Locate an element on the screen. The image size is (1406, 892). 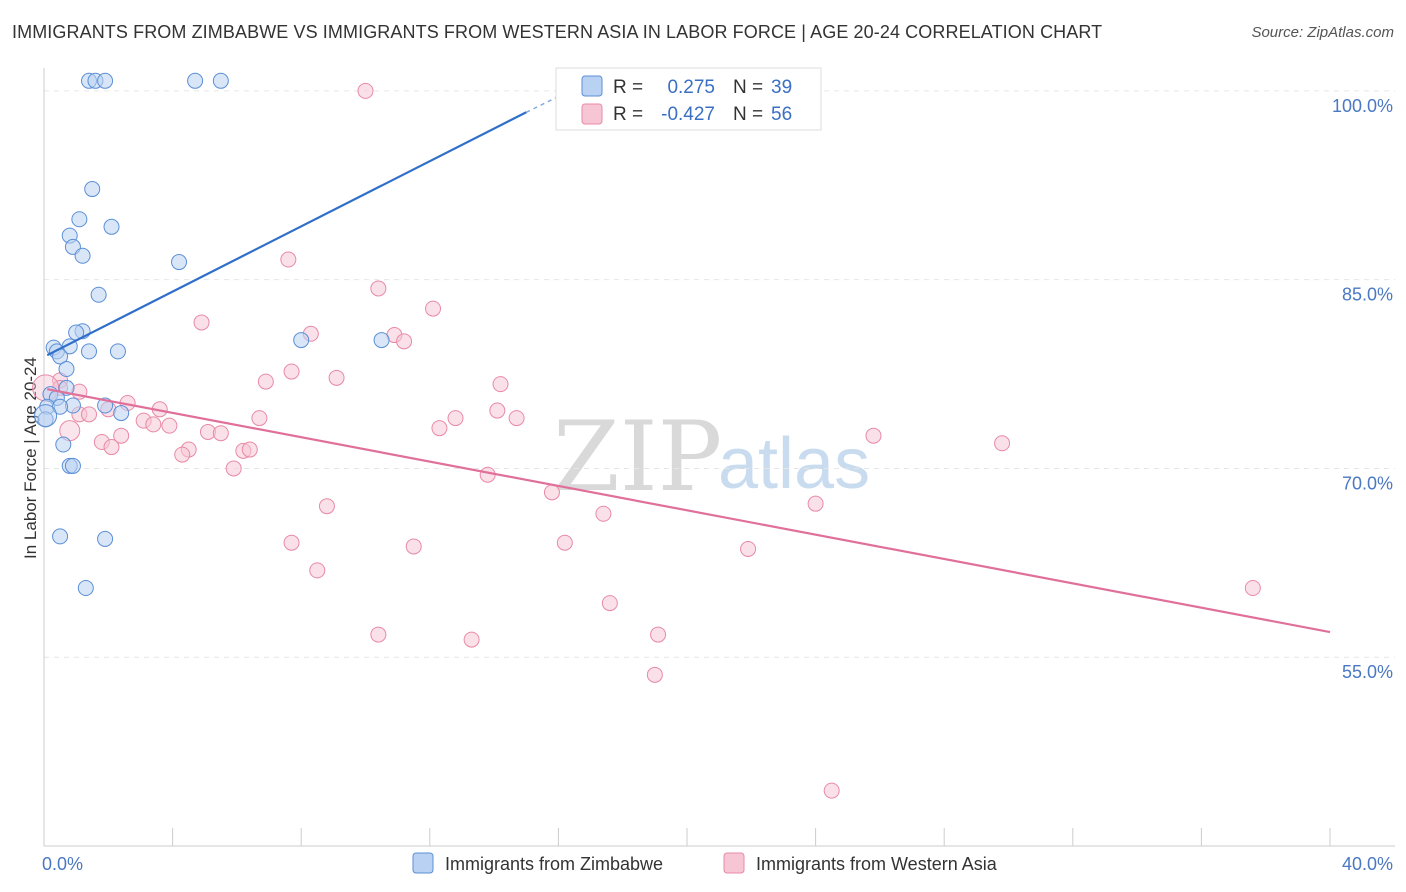
x-tick-label-max: 40.0% is located at coordinates (1367, 864).